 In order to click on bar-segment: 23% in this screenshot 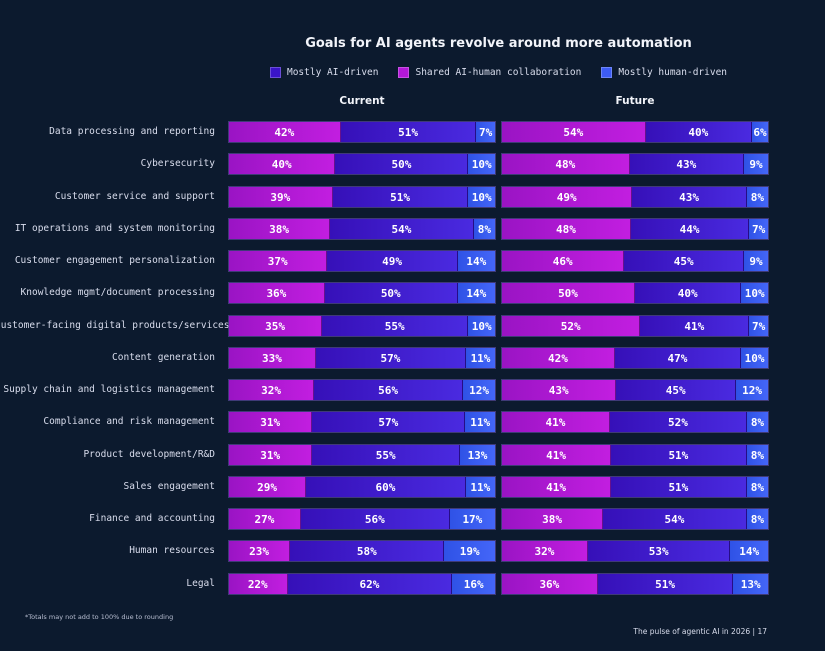, I will do `click(260, 551)`.